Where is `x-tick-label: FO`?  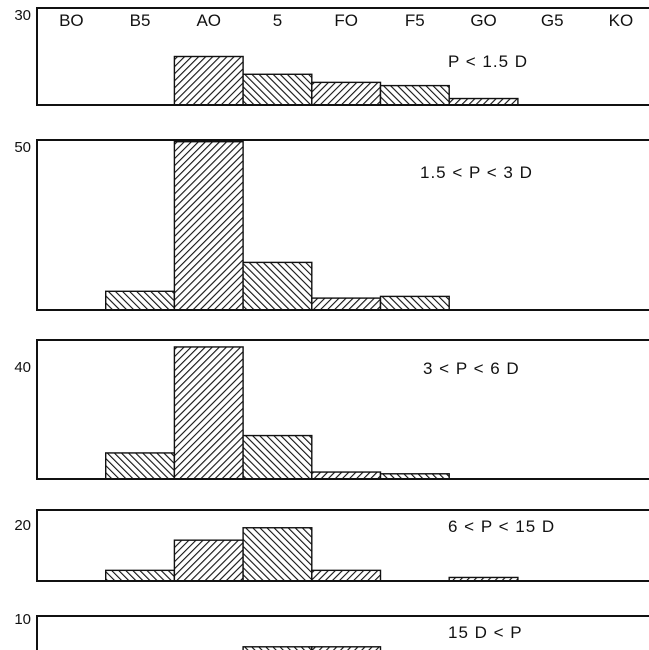 x-tick-label: FO is located at coordinates (346, 20).